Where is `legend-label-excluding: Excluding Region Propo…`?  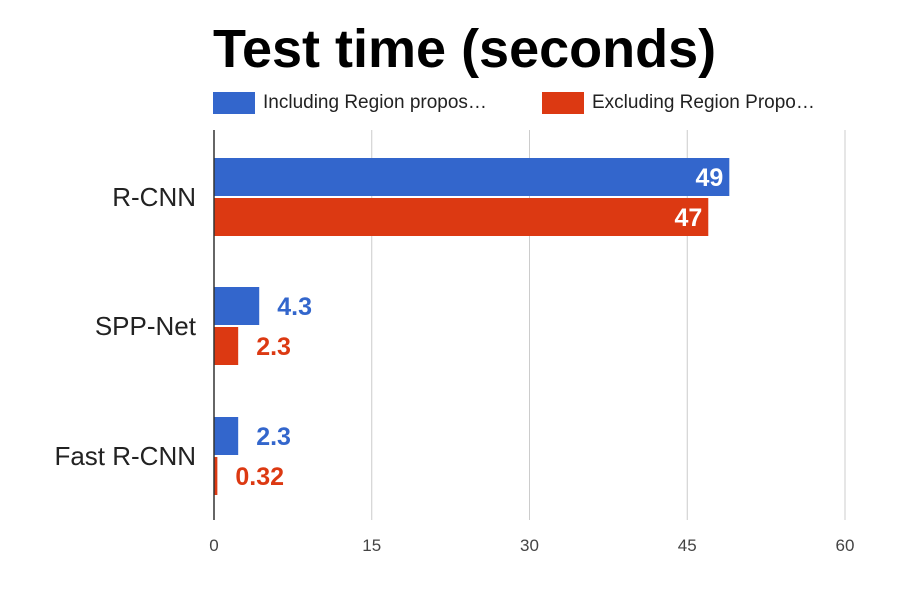
legend-label-excluding: Excluding Region Propo… is located at coordinates (703, 102).